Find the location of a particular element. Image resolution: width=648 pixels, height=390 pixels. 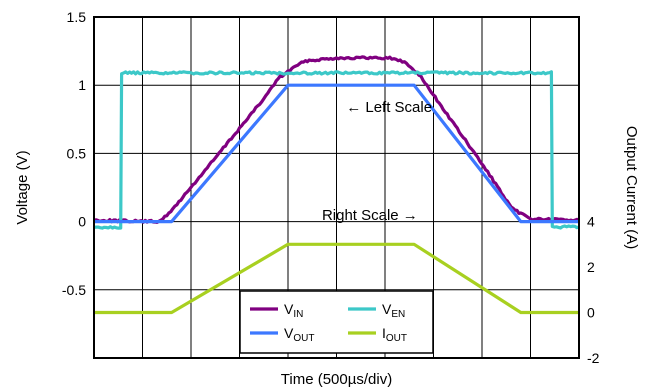

x-axis-title: Time (500µs/div) is located at coordinates (336, 379).